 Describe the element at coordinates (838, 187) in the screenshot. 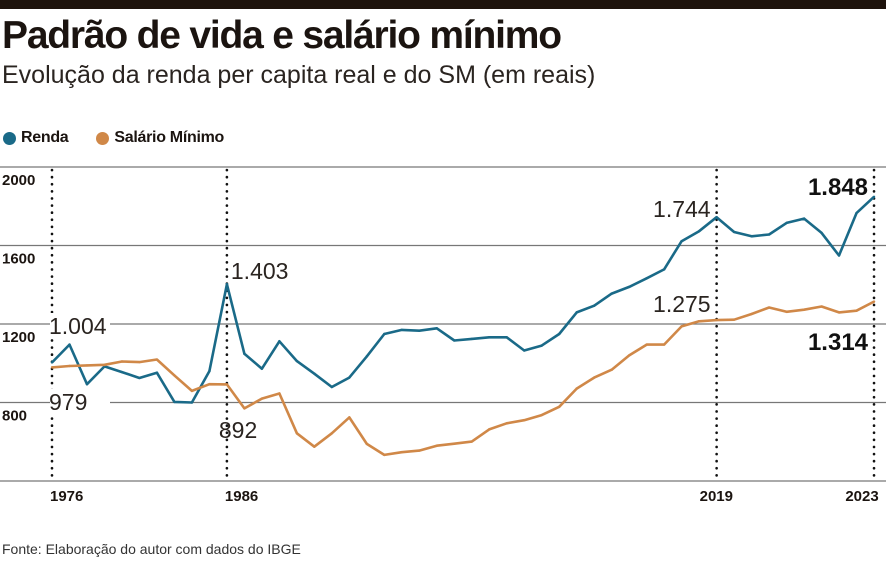

I see `data-label: 1.848` at that location.